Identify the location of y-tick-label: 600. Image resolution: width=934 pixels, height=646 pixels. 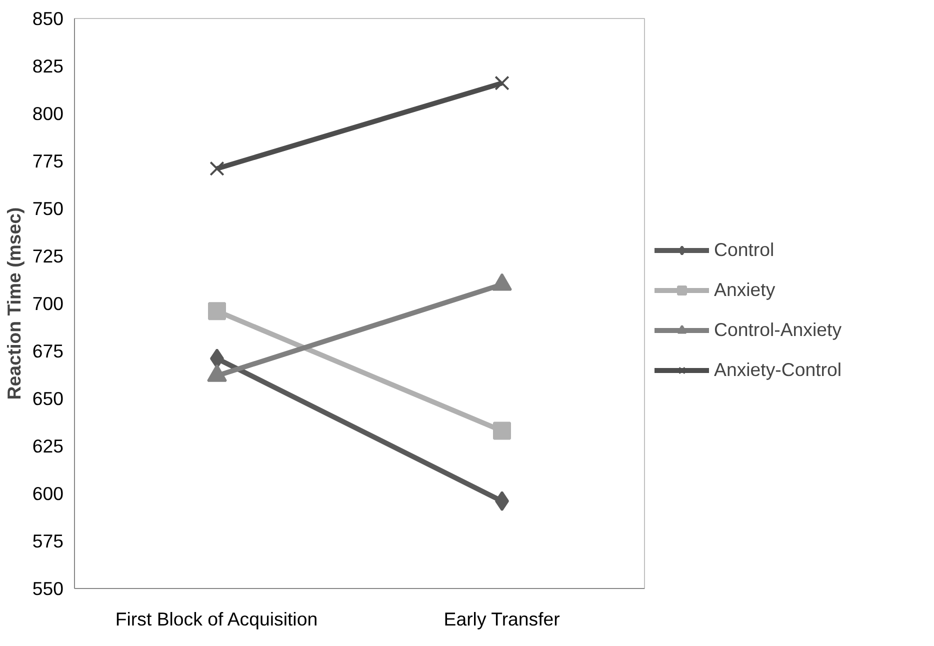
(48, 493).